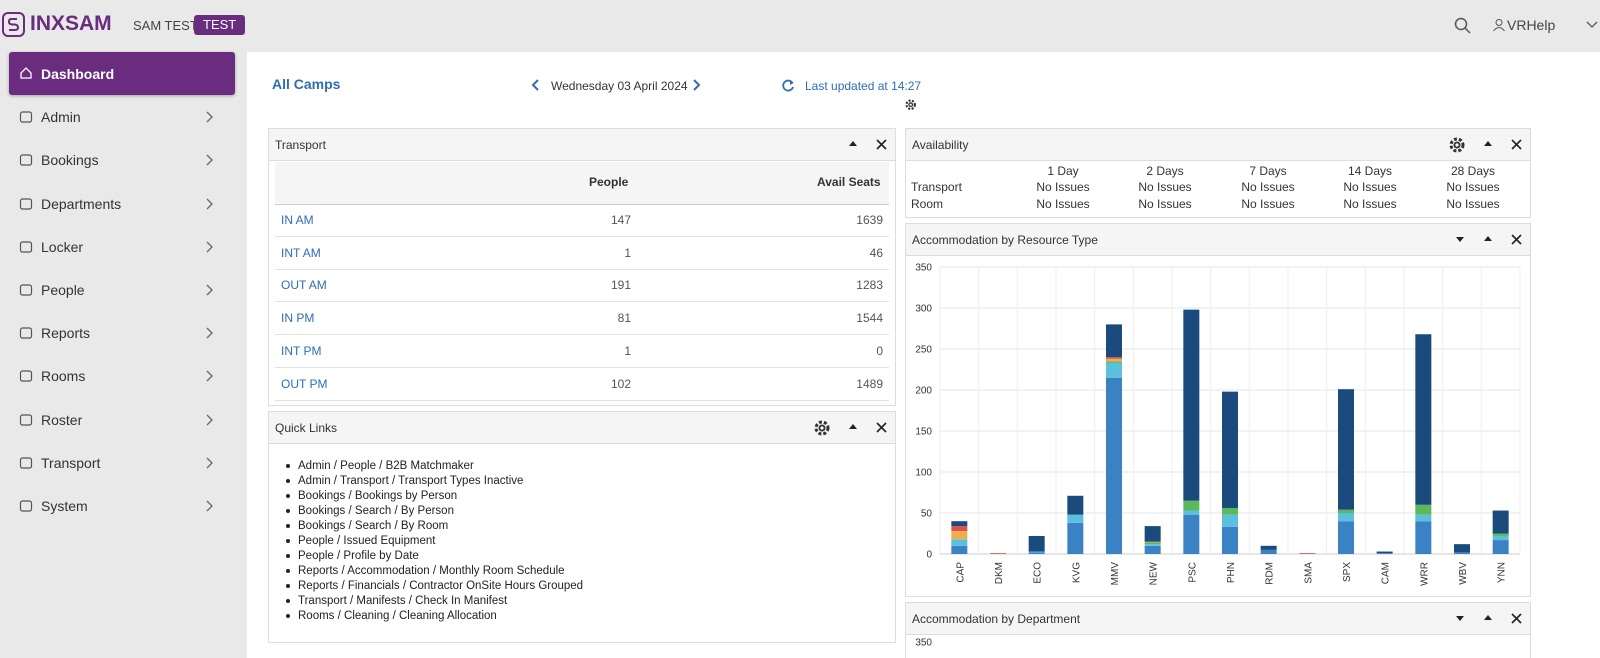  I want to click on quick-link: Bookings / Search / By Person, so click(376, 511).